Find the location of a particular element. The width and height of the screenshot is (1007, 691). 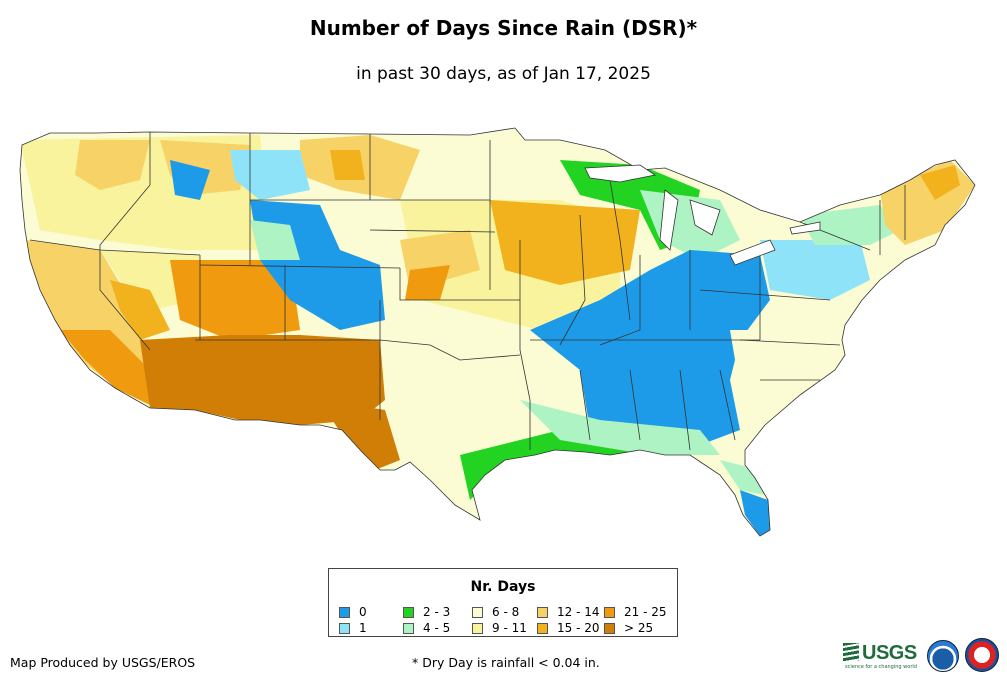

zone-ks-orange is located at coordinates (427, 282).